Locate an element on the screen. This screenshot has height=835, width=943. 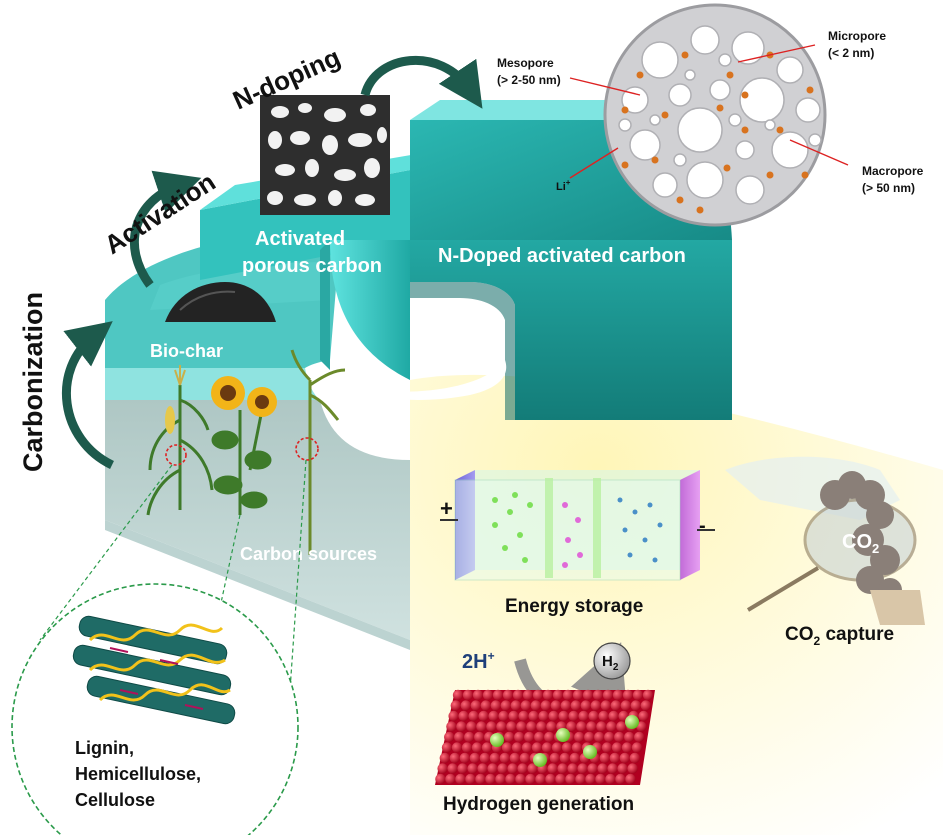
sugarcane-plant is located at coordinates (318, 452).